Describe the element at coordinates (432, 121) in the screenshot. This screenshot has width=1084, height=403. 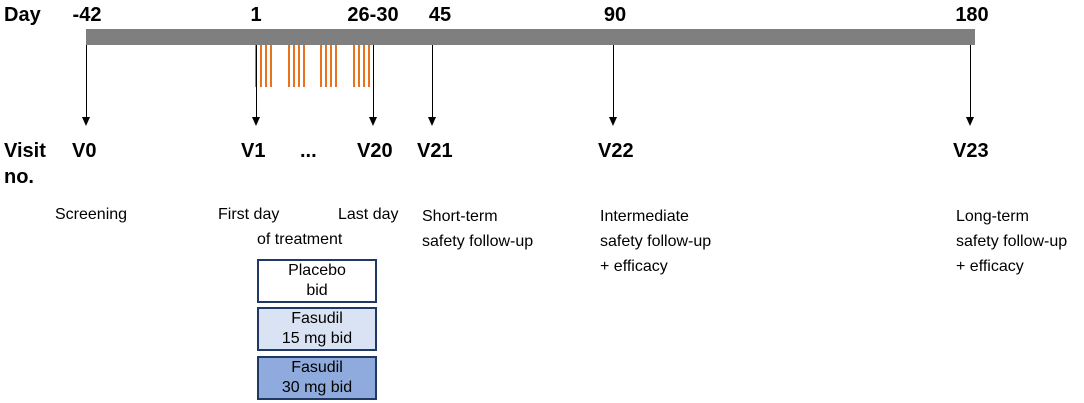
I see `arrow-v21-head` at that location.